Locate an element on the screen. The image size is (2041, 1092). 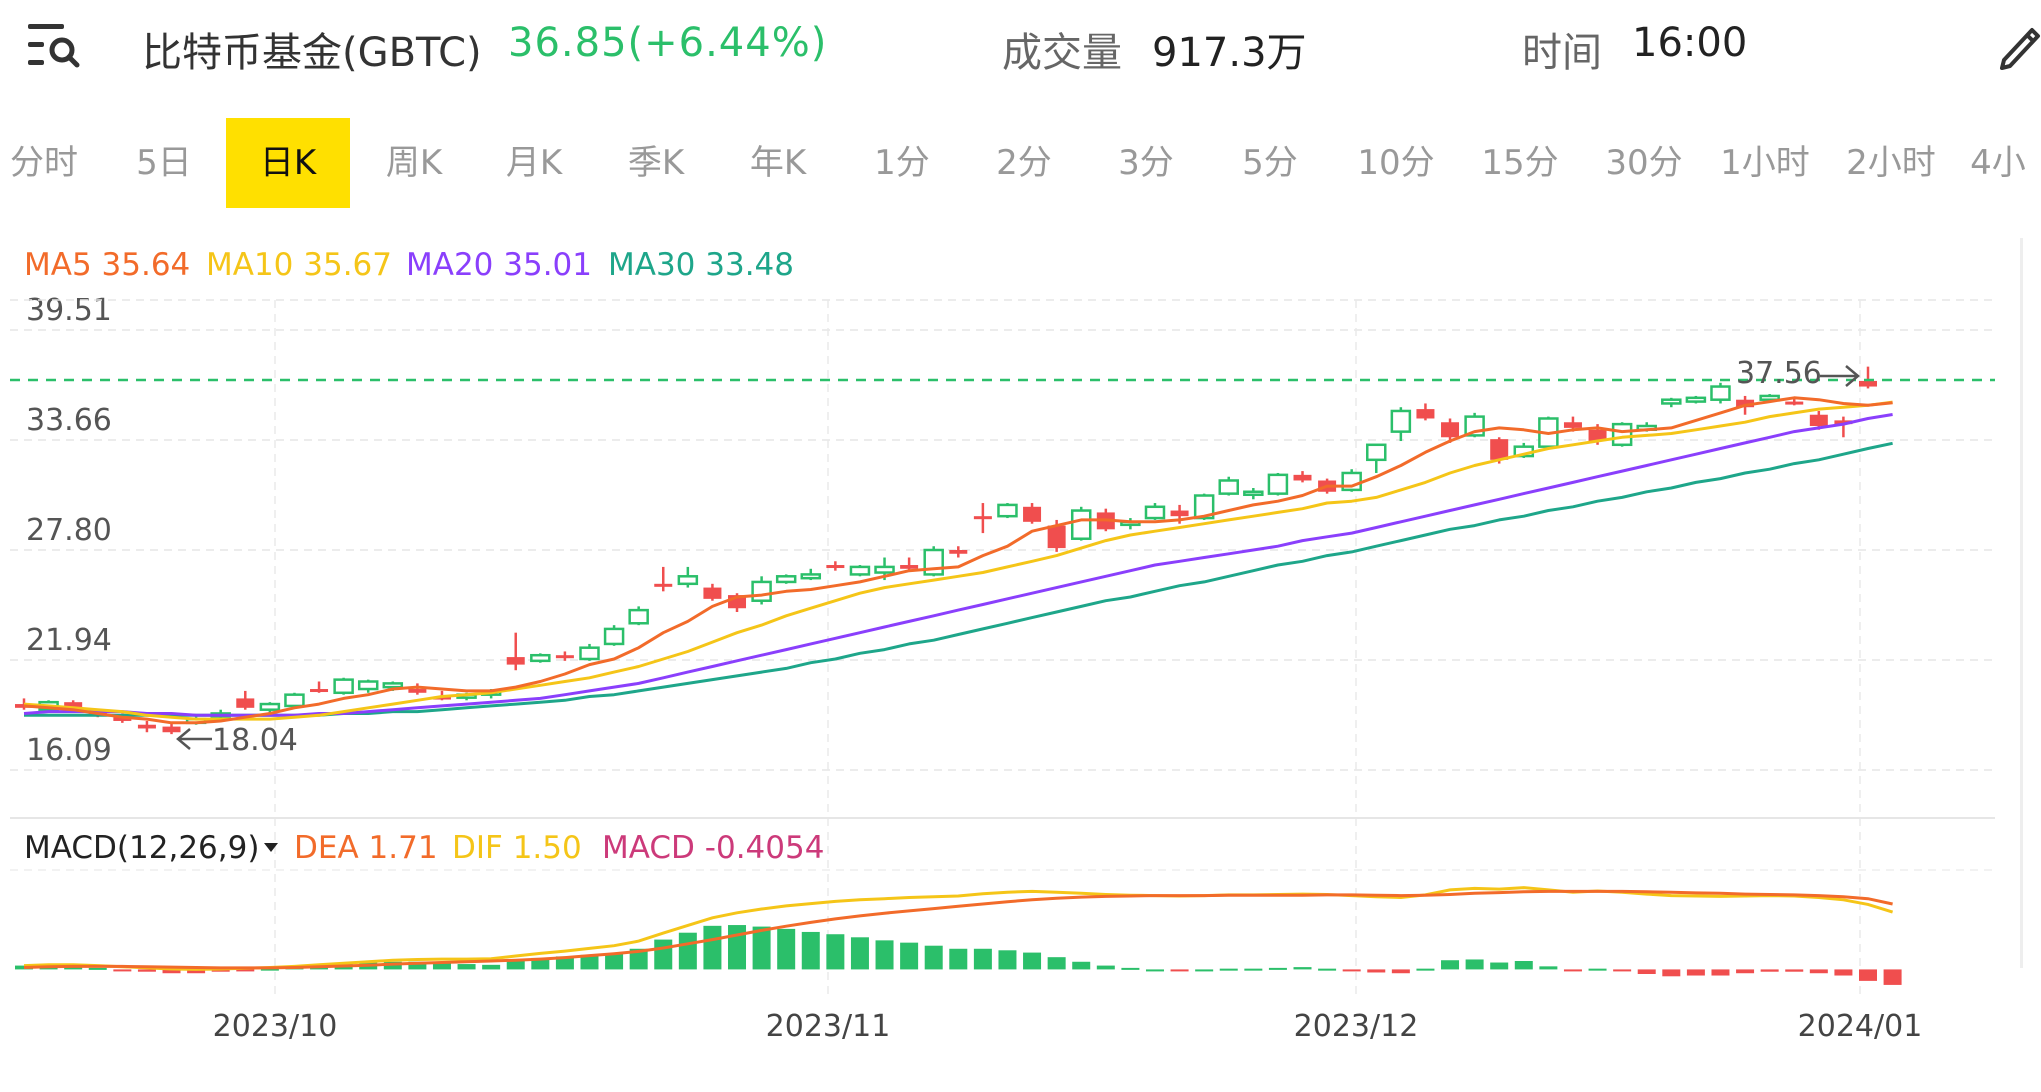
menu-search-icon is located at coordinates (54, 45).